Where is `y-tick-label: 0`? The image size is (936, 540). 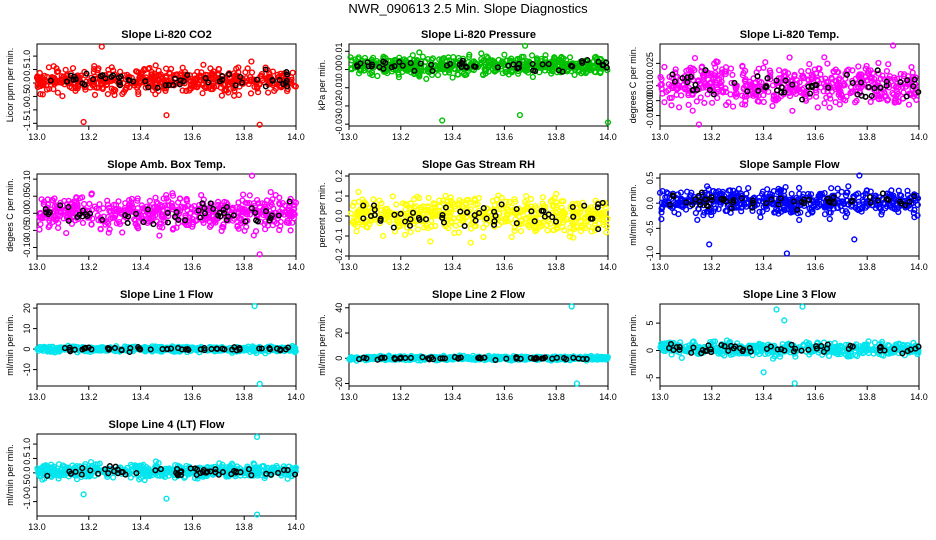 y-tick-label: 0 is located at coordinates (339, 358).